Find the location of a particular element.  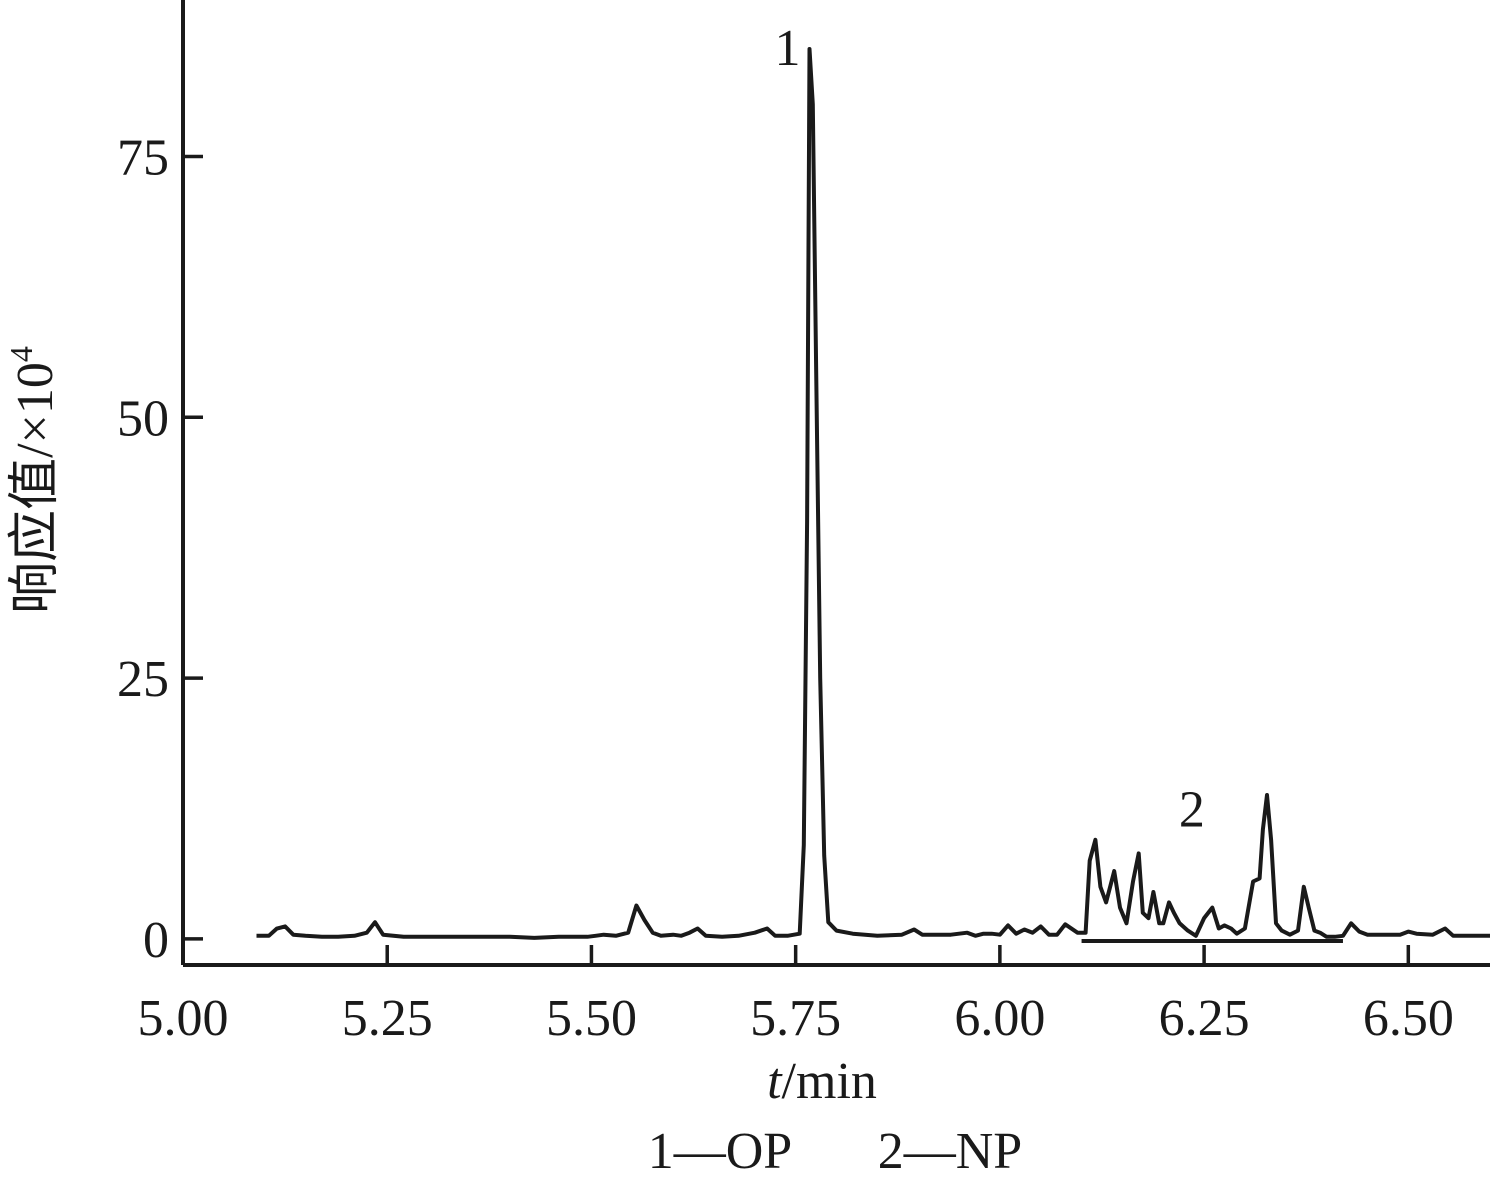

x-axis-title: t/min is located at coordinates (822, 1081).